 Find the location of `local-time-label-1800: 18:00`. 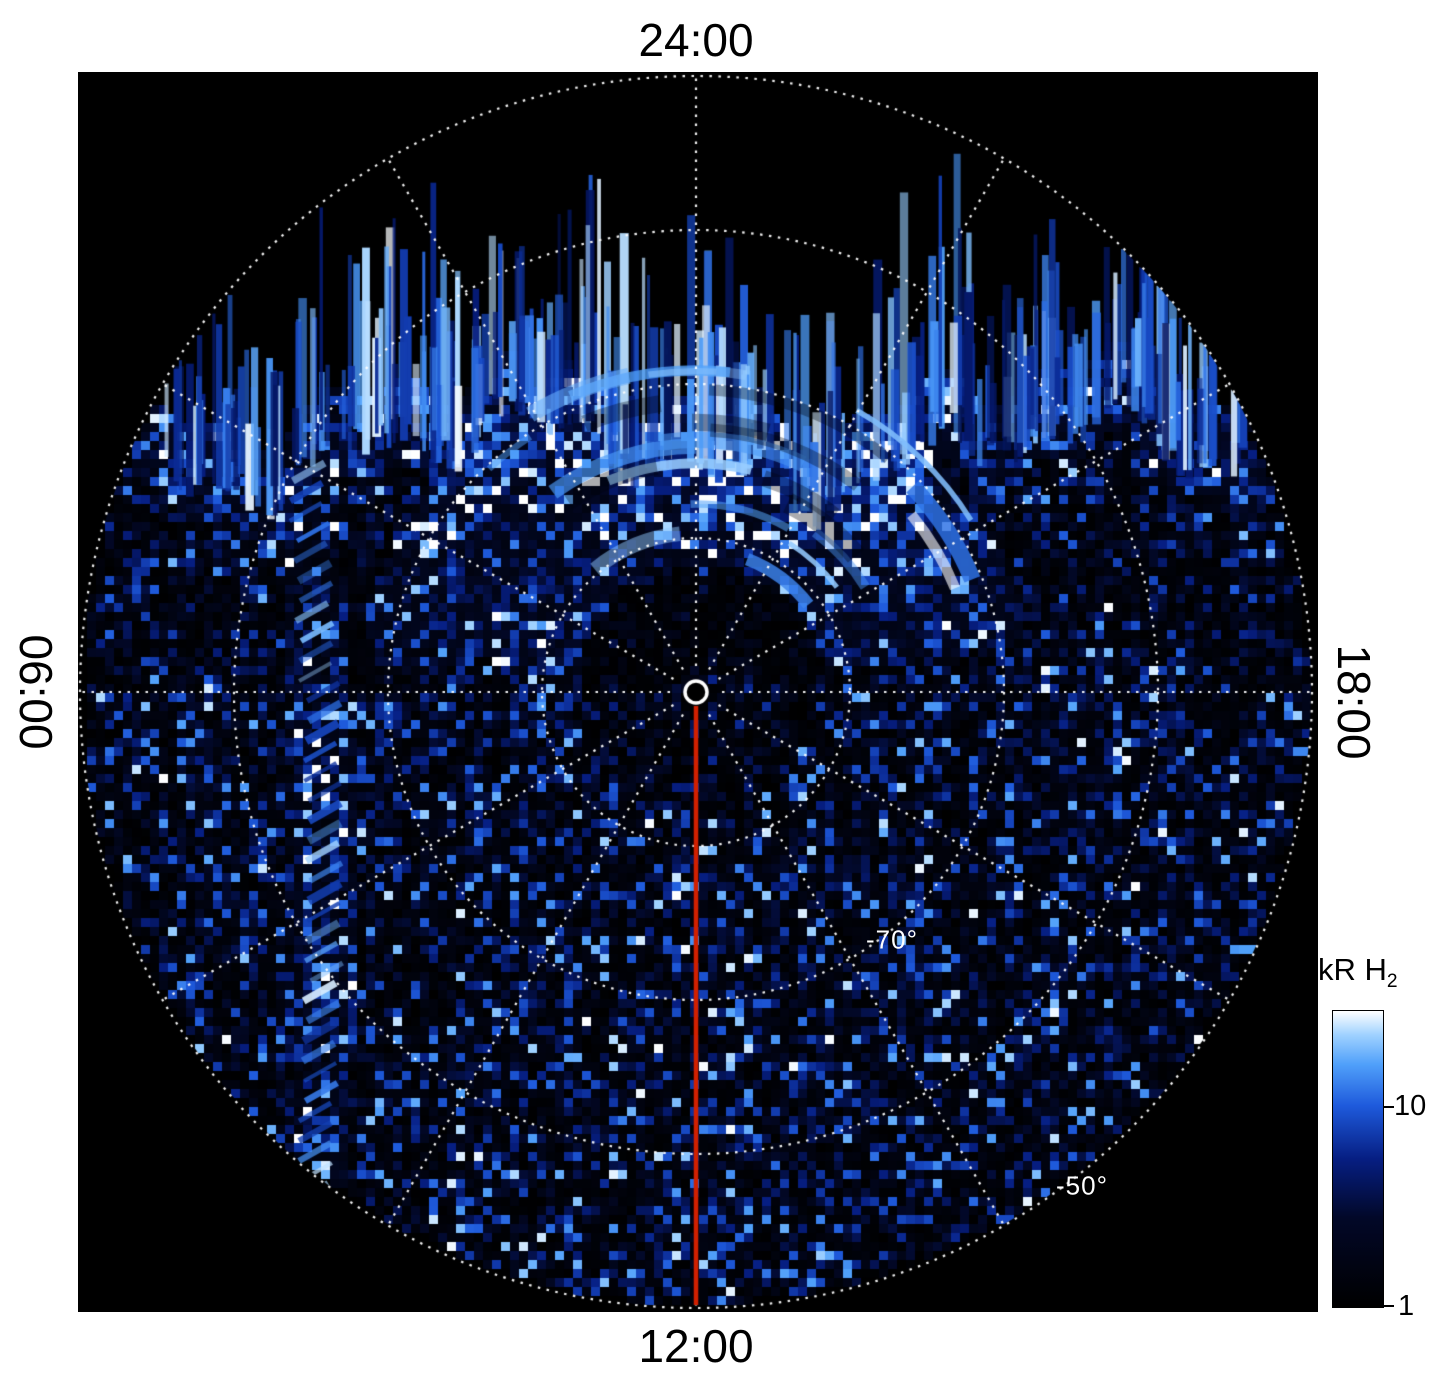

local-time-label-1800: 18:00 is located at coordinates (1354, 702).